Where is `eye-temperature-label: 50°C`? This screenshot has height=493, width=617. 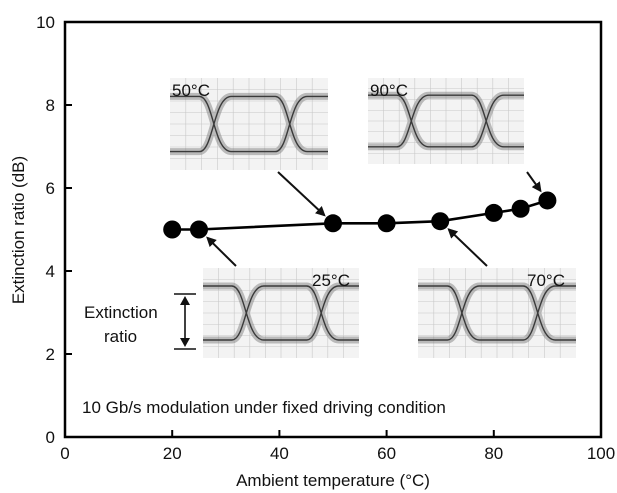
eye-temperature-label: 50°C is located at coordinates (191, 90).